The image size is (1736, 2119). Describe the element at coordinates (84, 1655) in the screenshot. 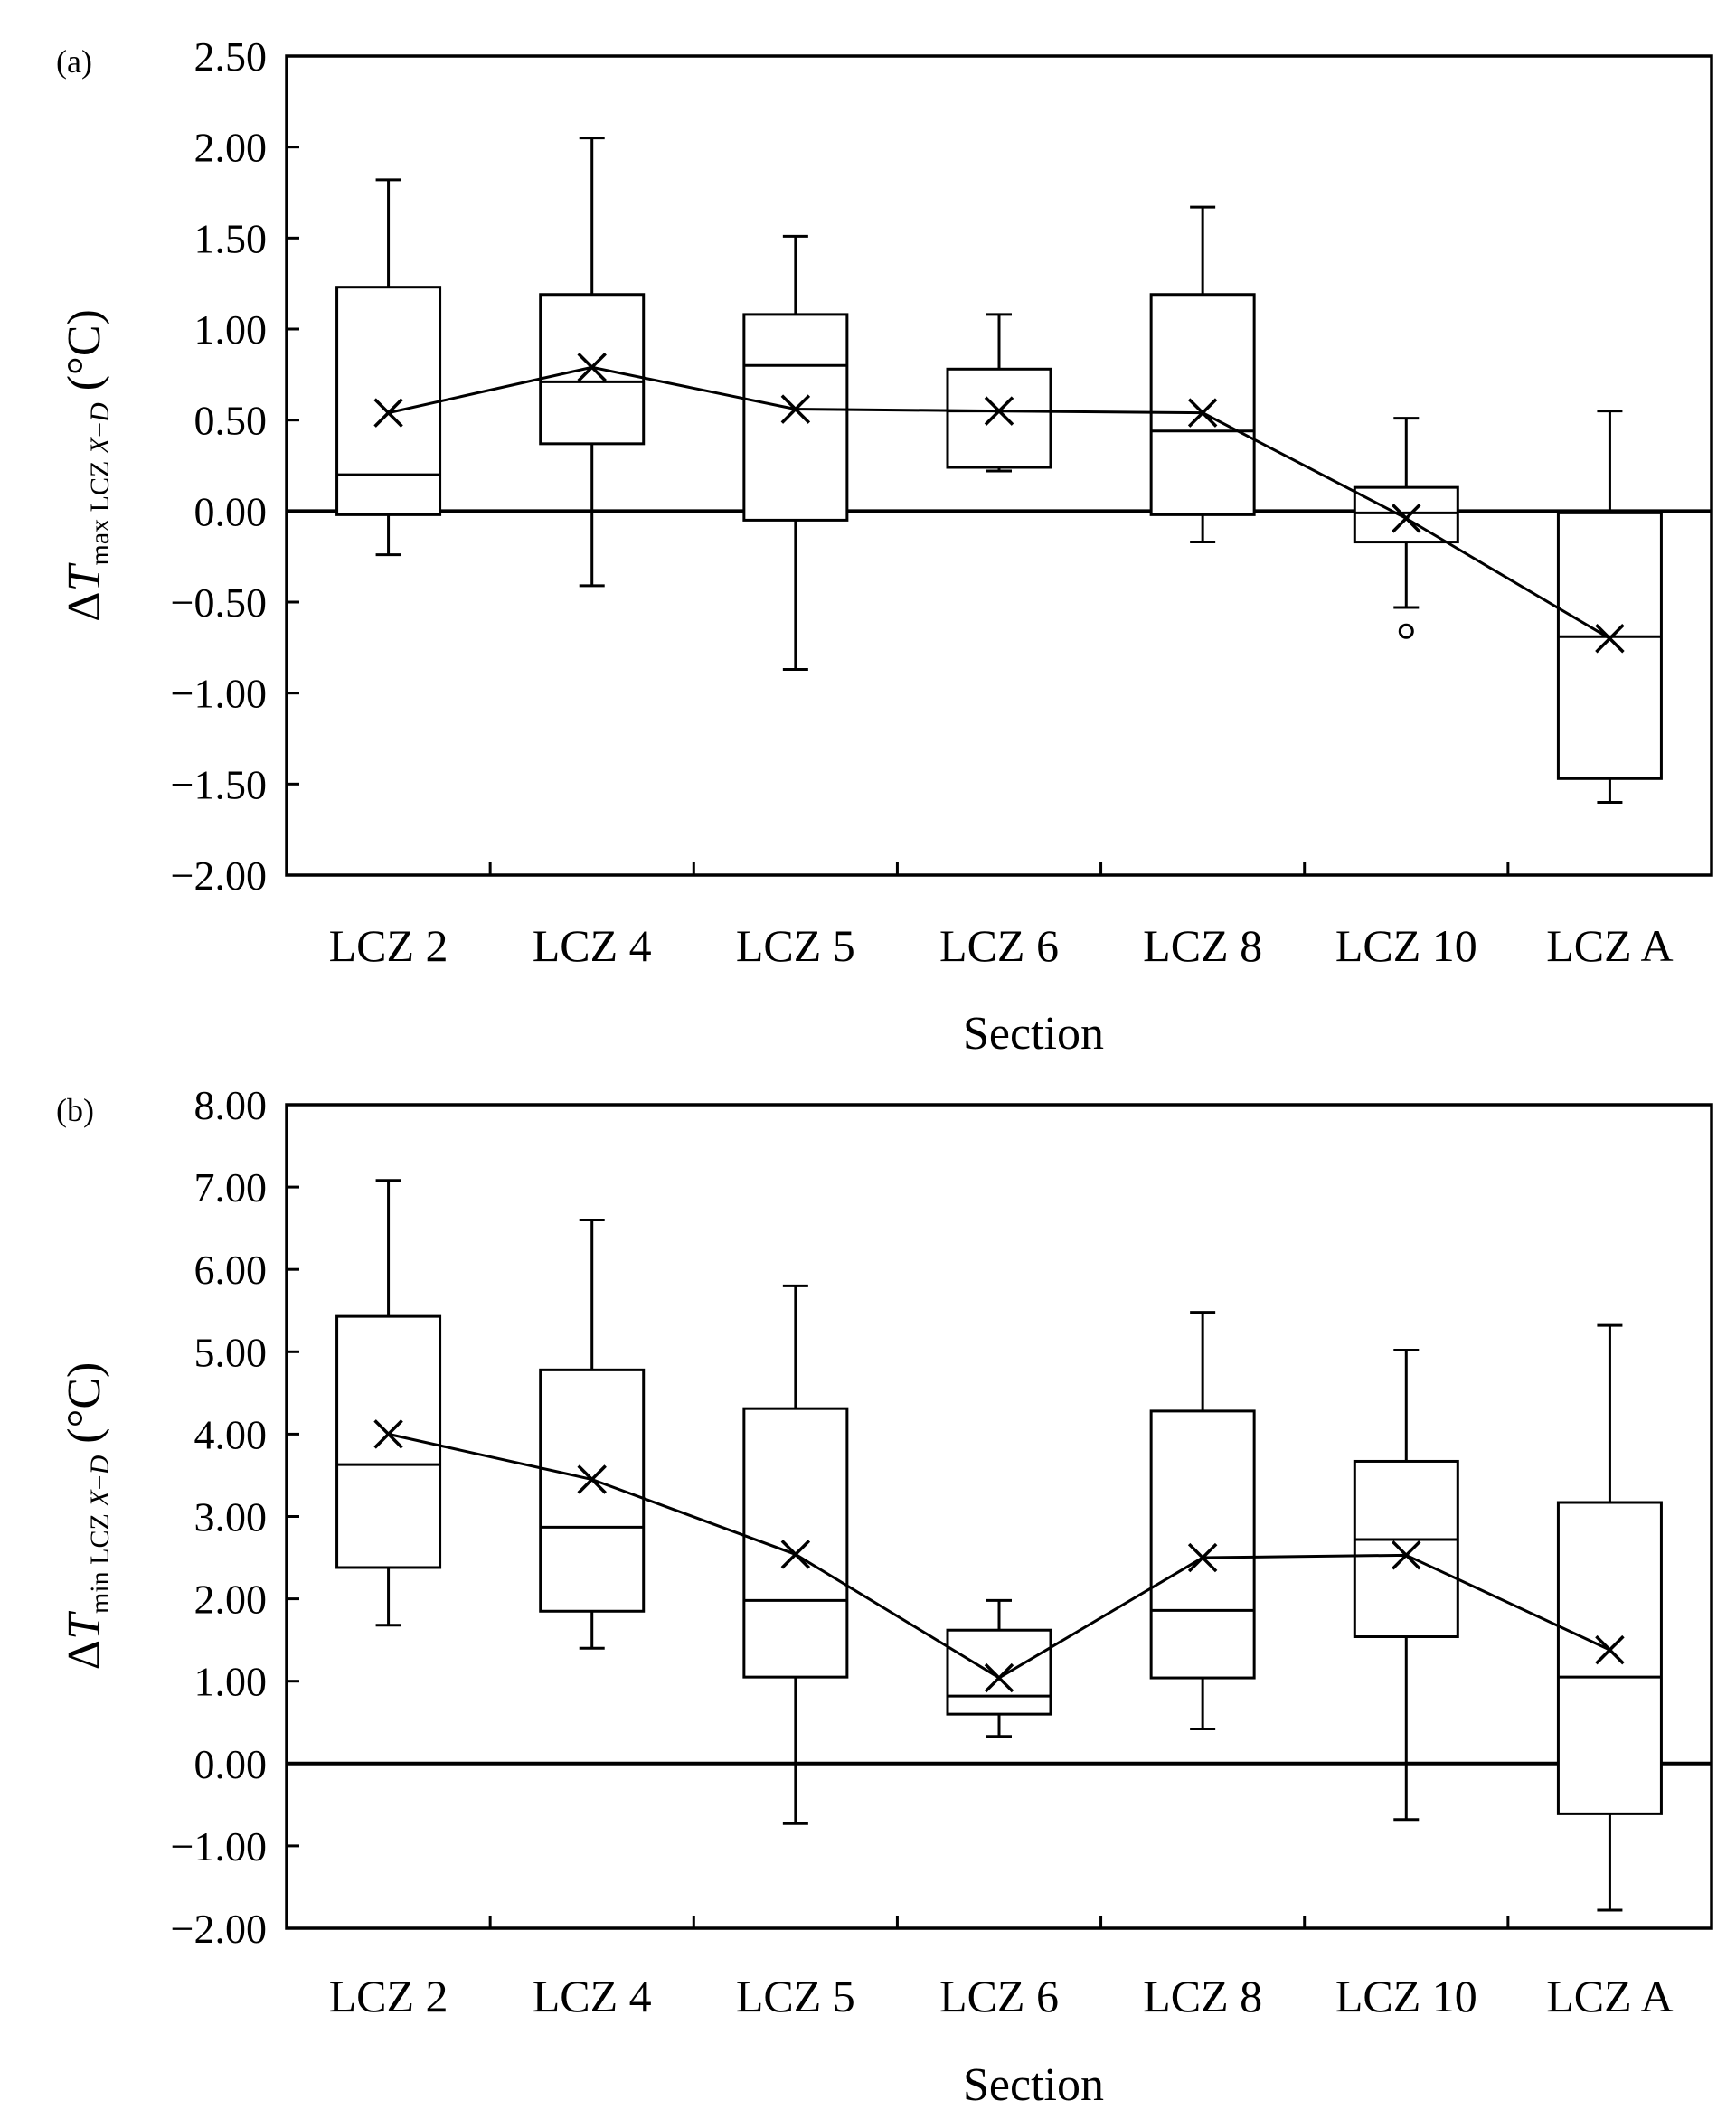

I see `y-title-delta: Δ` at that location.